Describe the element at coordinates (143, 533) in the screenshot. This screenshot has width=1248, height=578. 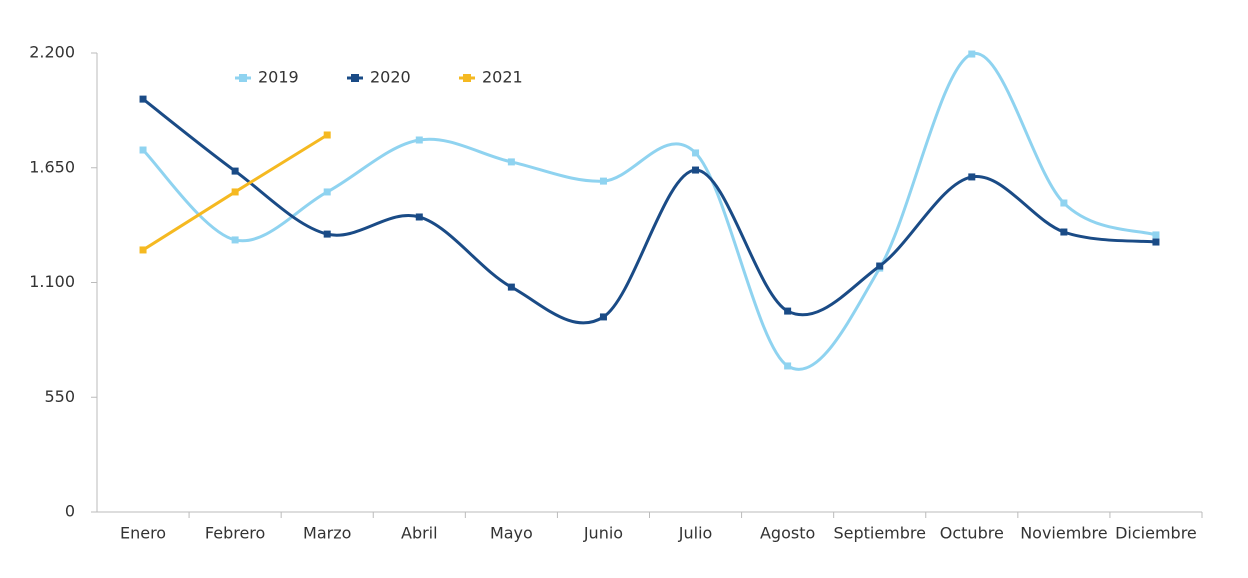
I see `x-tick-label: Enero` at that location.